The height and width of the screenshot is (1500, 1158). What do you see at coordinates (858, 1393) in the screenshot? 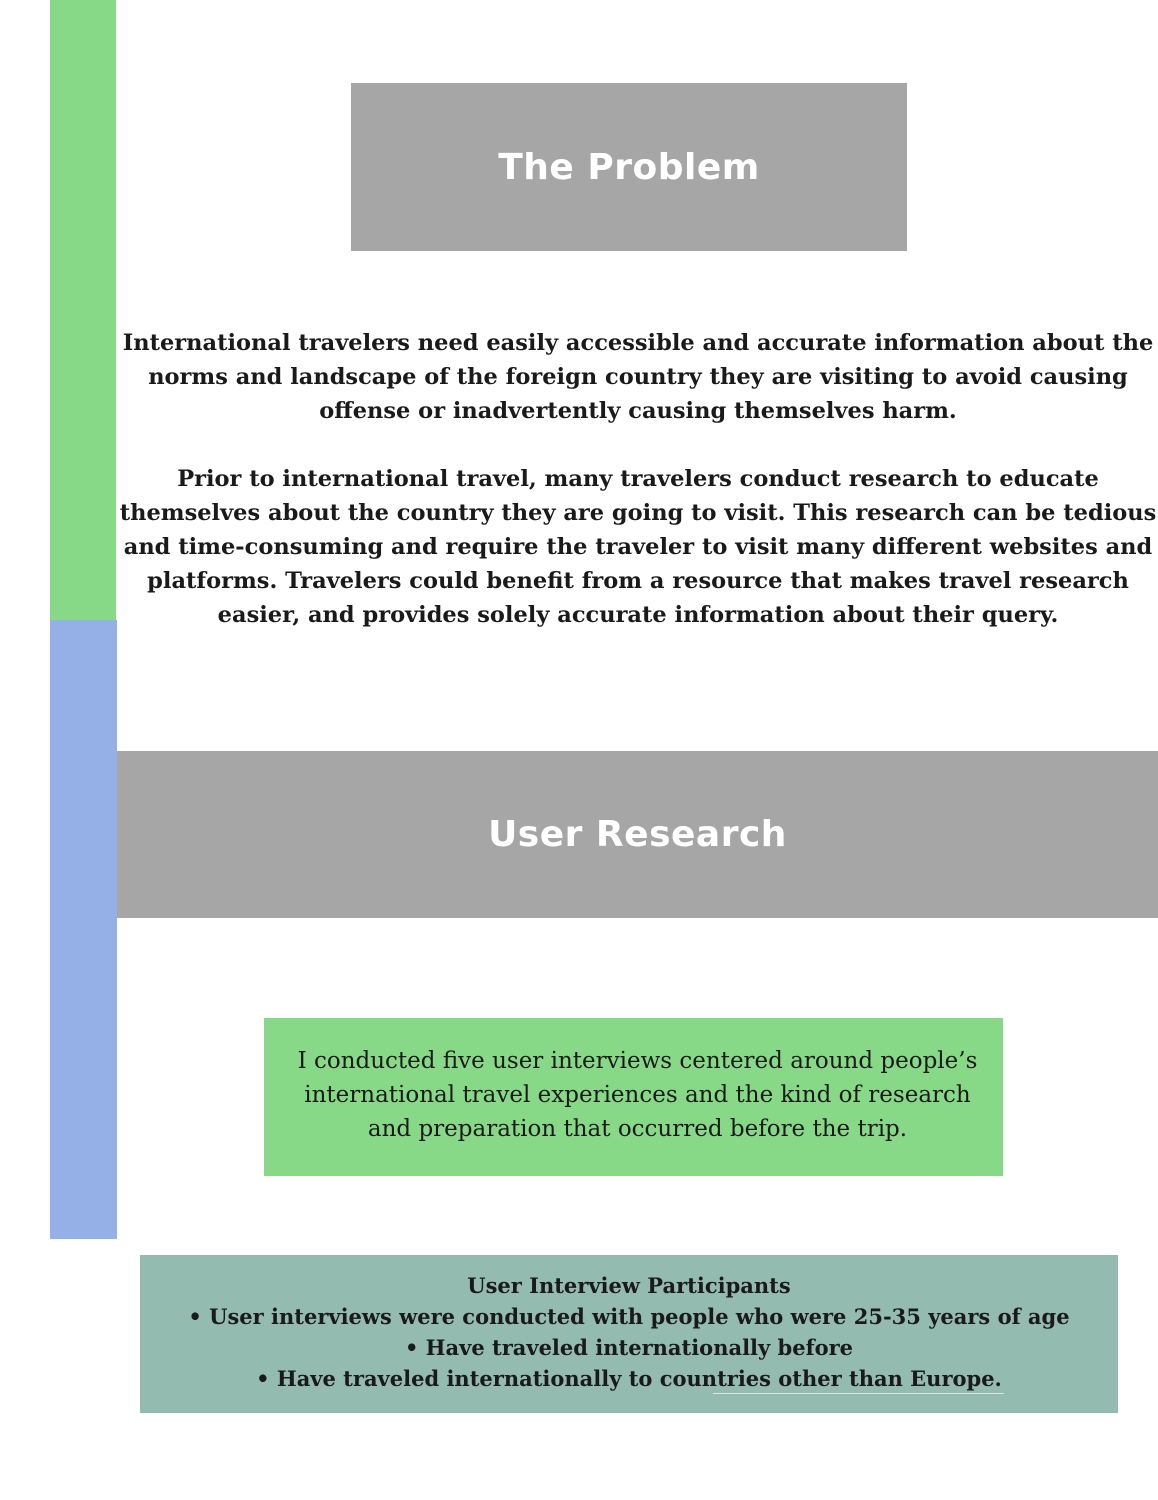
I see `decorative-underline` at bounding box center [858, 1393].